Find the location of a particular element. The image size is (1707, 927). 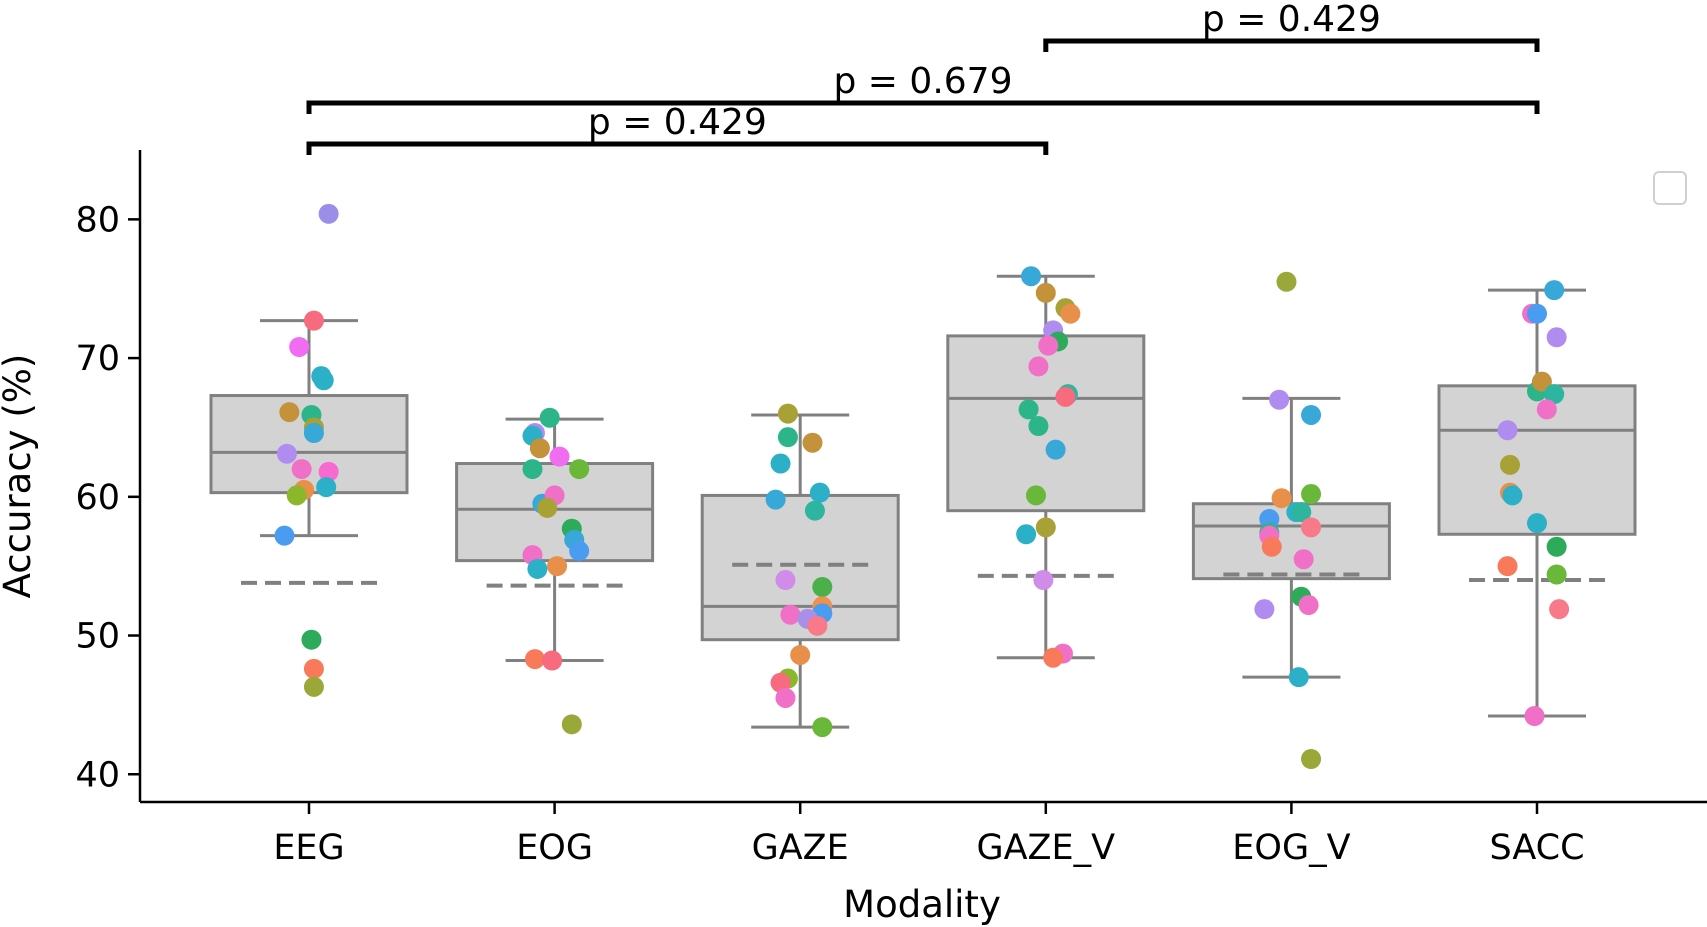

boxplot-eog-v is located at coordinates (1291, 537).